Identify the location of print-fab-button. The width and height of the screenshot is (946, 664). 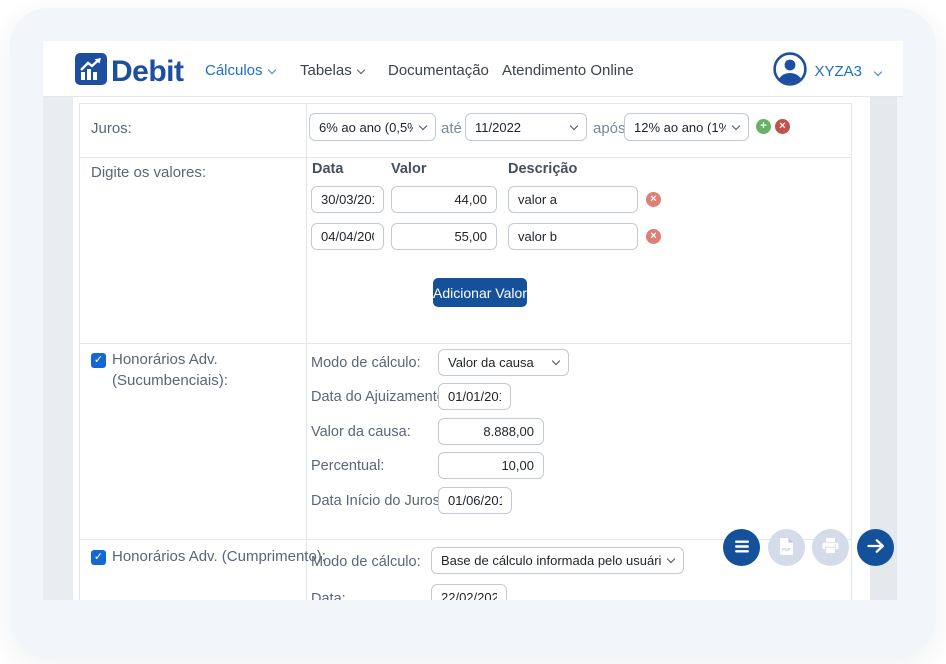
(830, 547).